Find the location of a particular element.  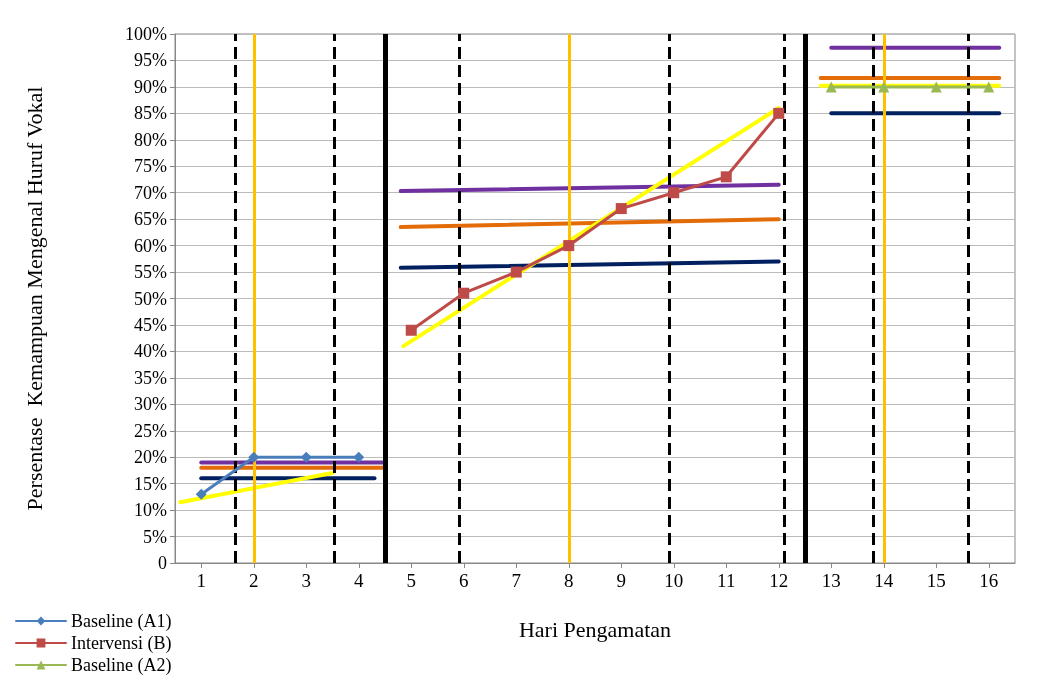

y-tick-label: 80% is located at coordinates (150, 139).